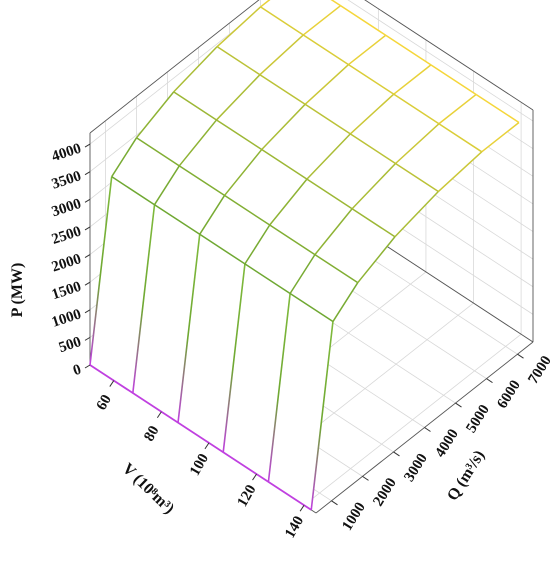 The width and height of the screenshot is (550, 566). What do you see at coordinates (66, 291) in the screenshot?
I see `z-tick-label: 1500` at bounding box center [66, 291].